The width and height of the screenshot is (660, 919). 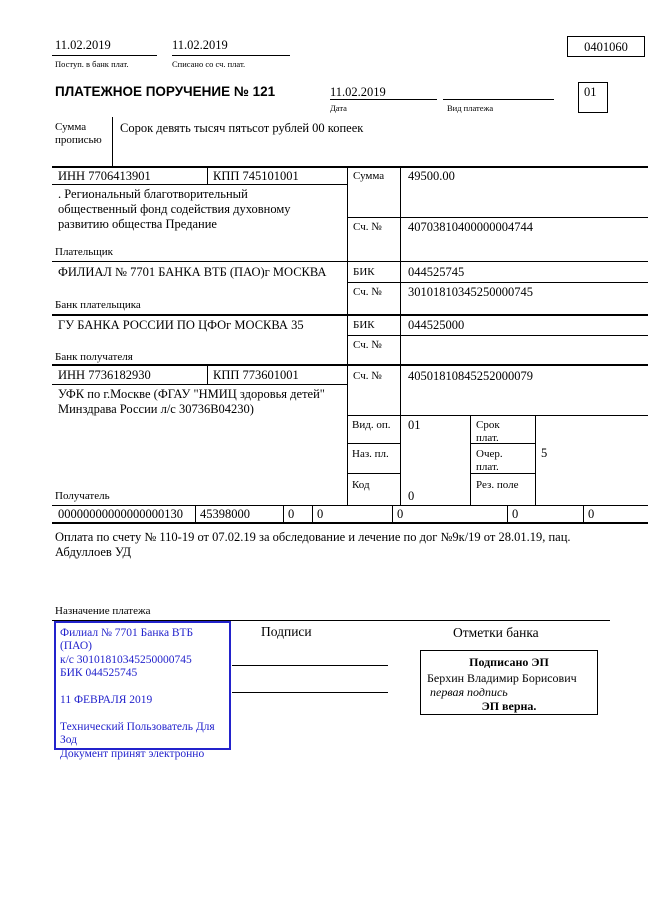 I want to click on payer-bank-name: ФИЛИАЛ № 7701 БАНКА ВТБ (ПАО)г МОСКВА, so click(x=192, y=272).